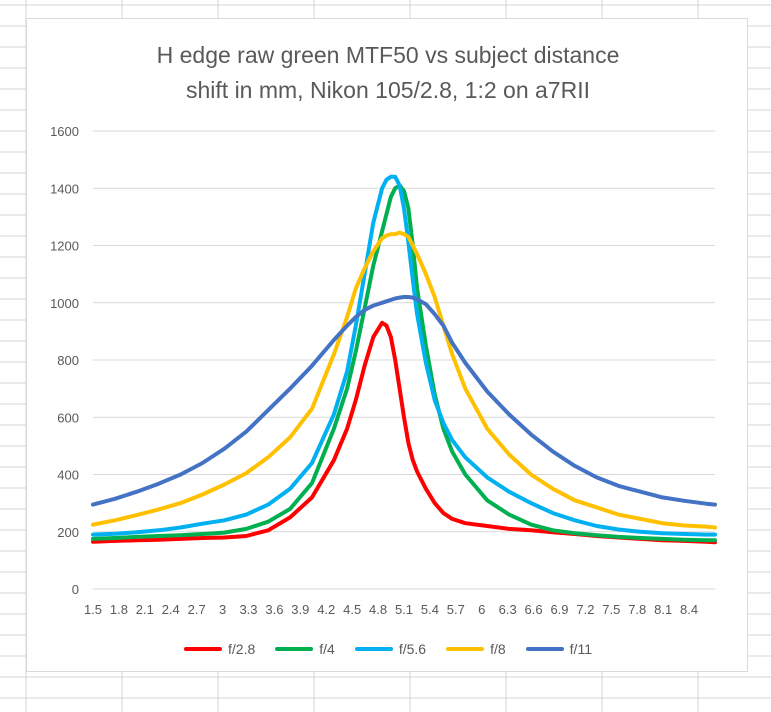  I want to click on y-tick-label: 1000, so click(64, 303).